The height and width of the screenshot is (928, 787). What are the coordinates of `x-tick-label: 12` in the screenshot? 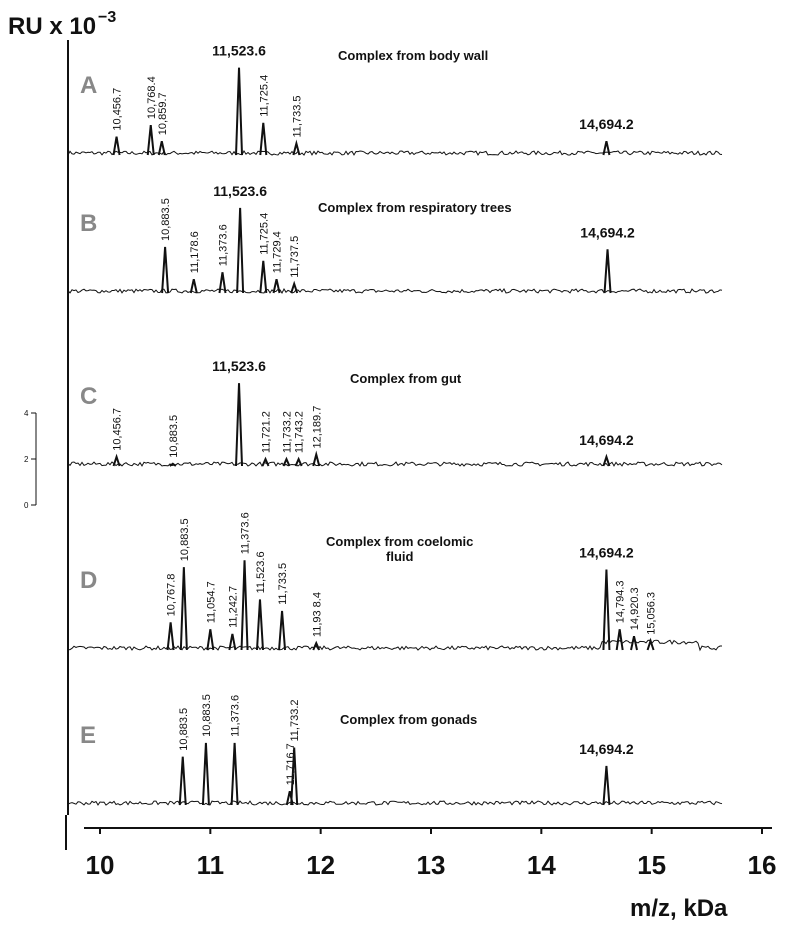 It's located at (320, 865).